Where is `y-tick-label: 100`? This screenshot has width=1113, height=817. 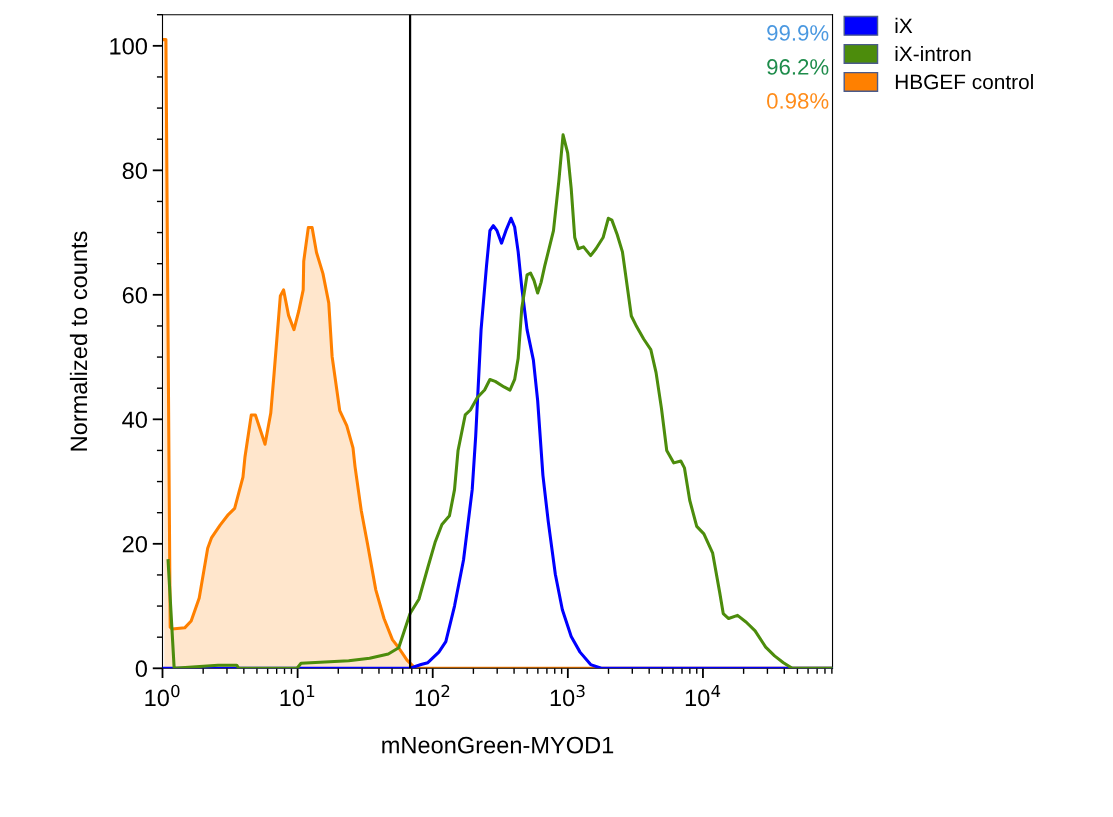
y-tick-label: 100 is located at coordinates (128, 46).